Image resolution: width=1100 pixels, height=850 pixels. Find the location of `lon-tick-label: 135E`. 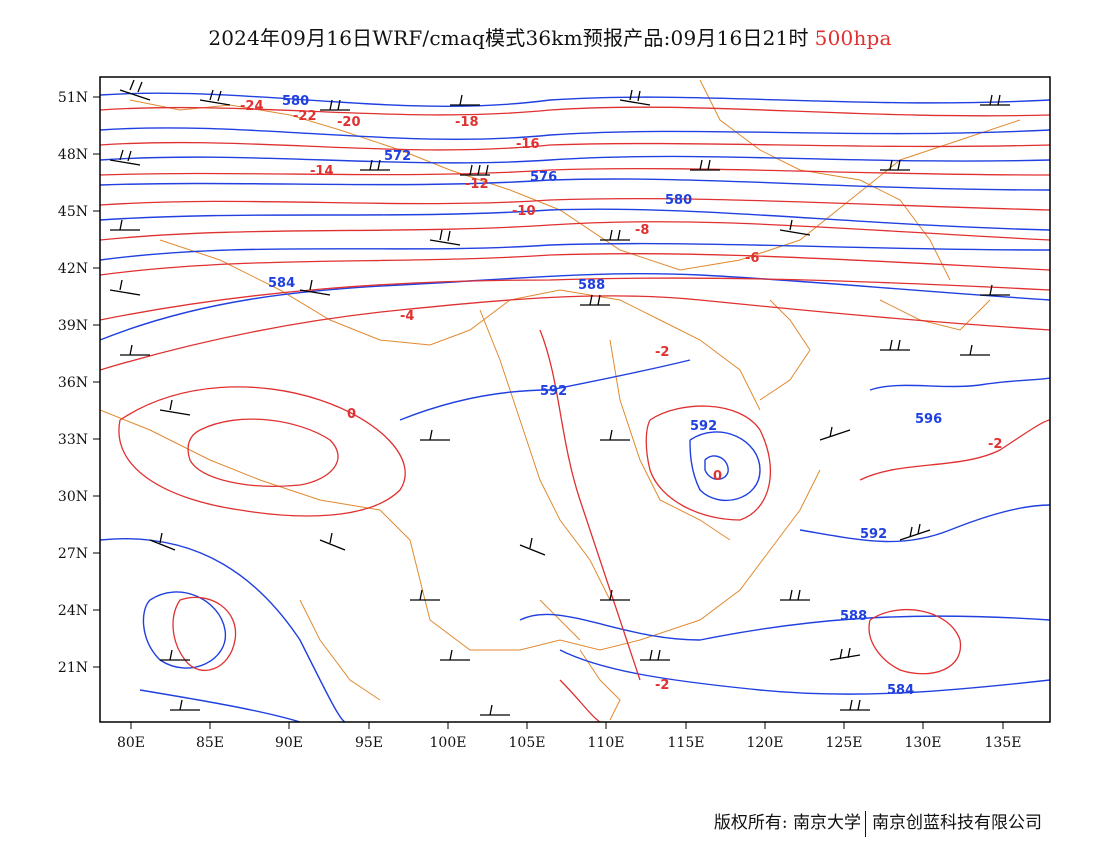

lon-tick-label: 135E is located at coordinates (1003, 743).